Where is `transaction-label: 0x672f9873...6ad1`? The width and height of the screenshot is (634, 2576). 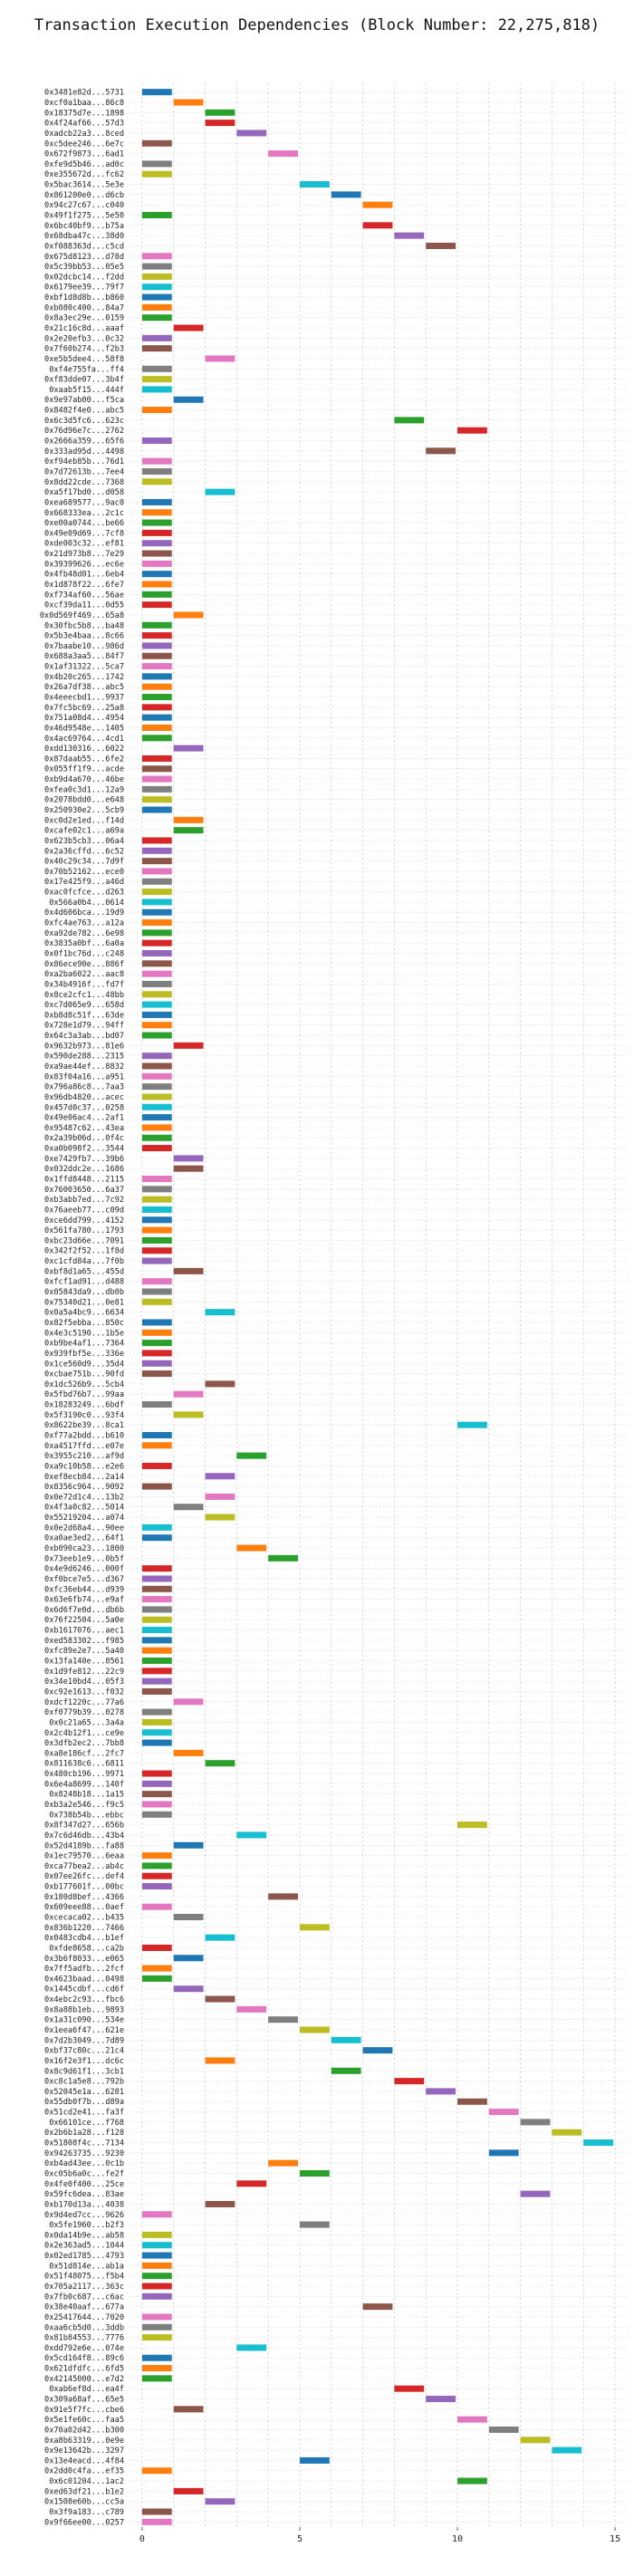
transaction-label: 0x672f9873...6ad1 is located at coordinates (84, 154).